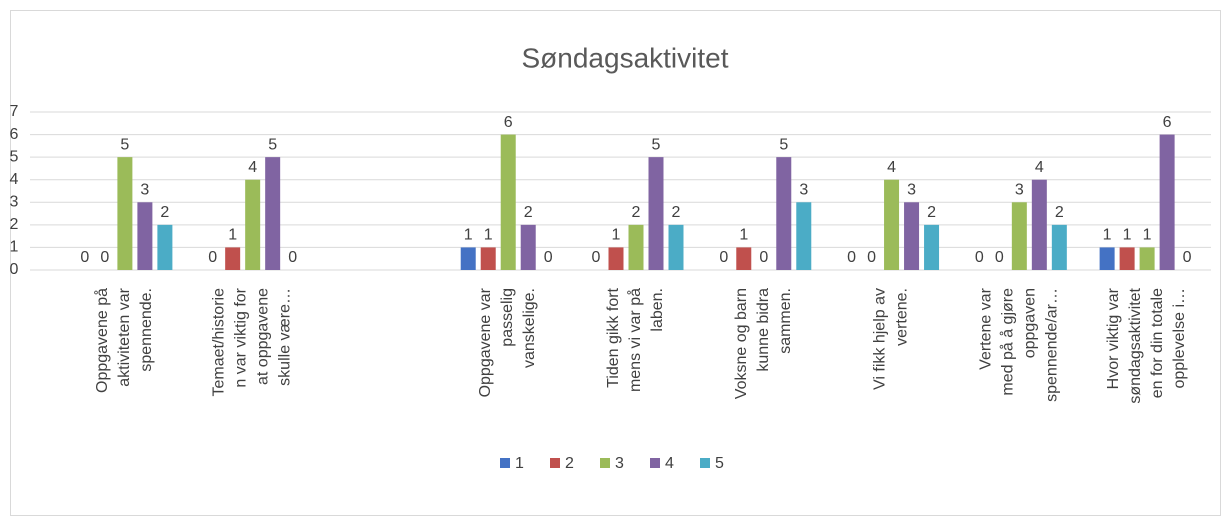 This screenshot has width=1231, height=518. Describe the element at coordinates (1157, 343) in the screenshot. I see `x-tick-label-line: en for din totale` at that location.